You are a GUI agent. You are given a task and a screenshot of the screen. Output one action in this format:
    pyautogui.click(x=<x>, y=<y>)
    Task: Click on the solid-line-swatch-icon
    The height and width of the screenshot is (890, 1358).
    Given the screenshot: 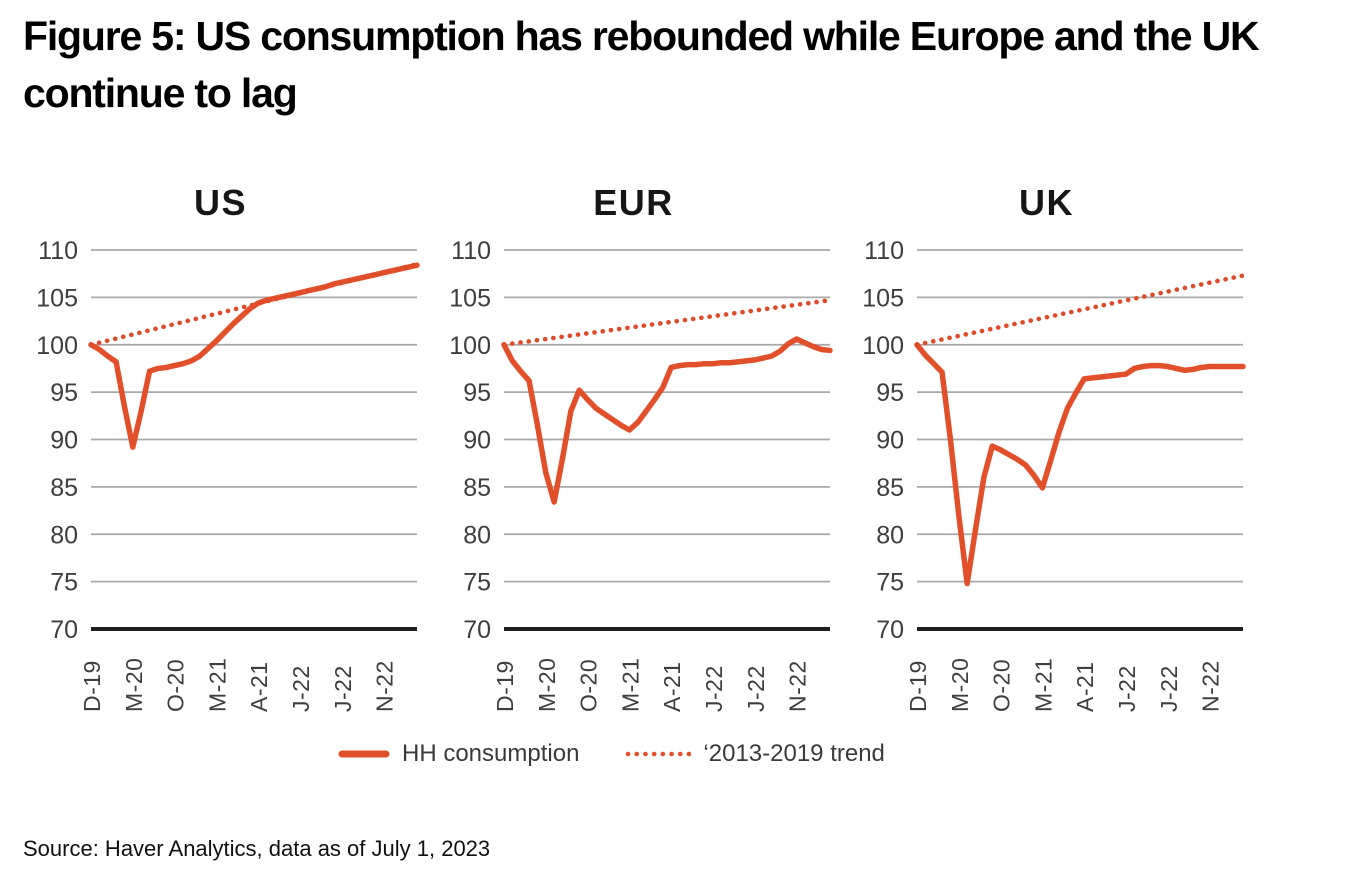 What is the action you would take?
    pyautogui.click(x=364, y=754)
    